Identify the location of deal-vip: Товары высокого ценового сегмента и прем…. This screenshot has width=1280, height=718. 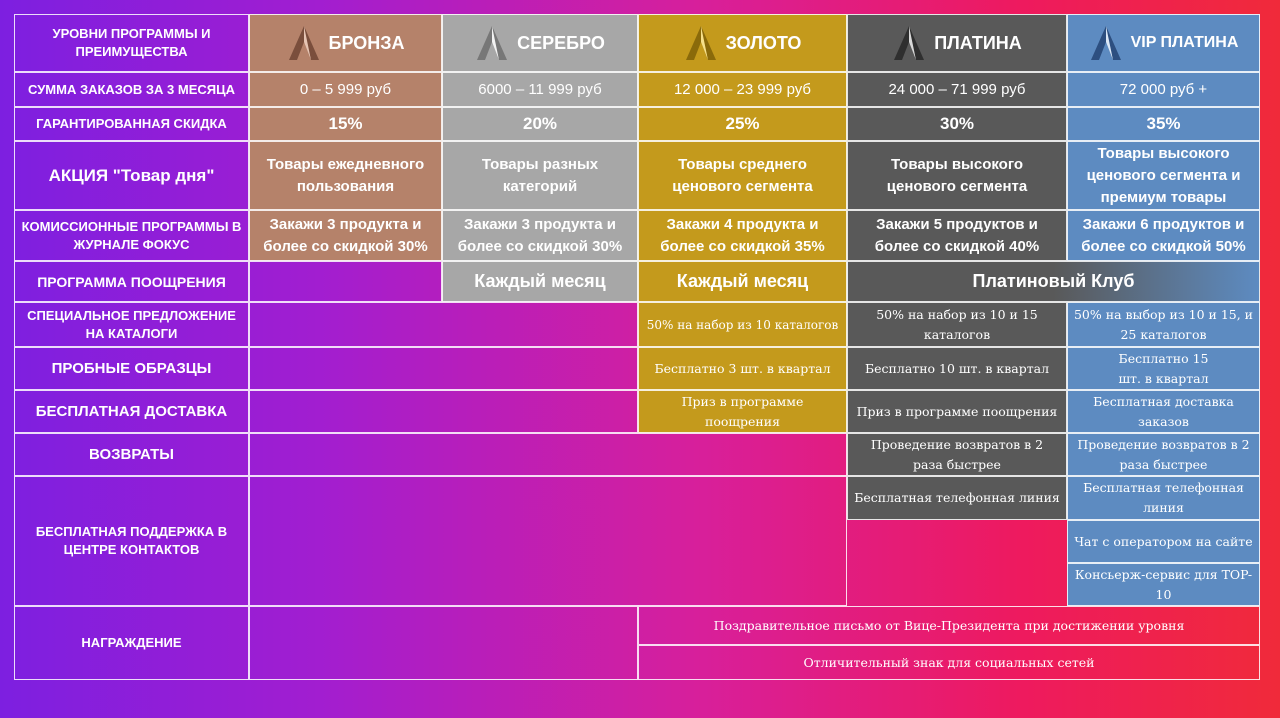
(1163, 175).